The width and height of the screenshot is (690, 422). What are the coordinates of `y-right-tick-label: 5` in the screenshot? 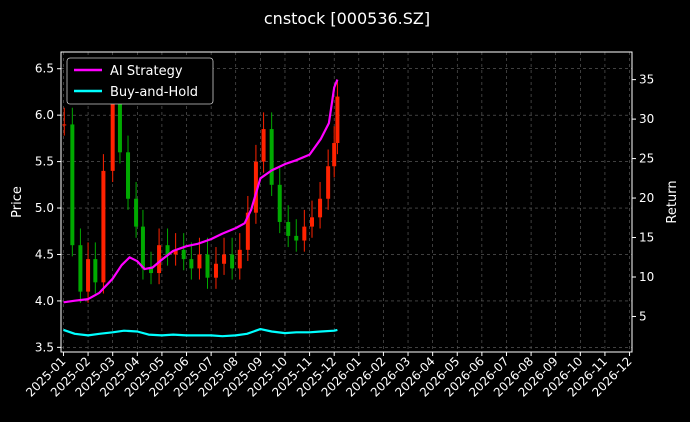 It's located at (643, 316).